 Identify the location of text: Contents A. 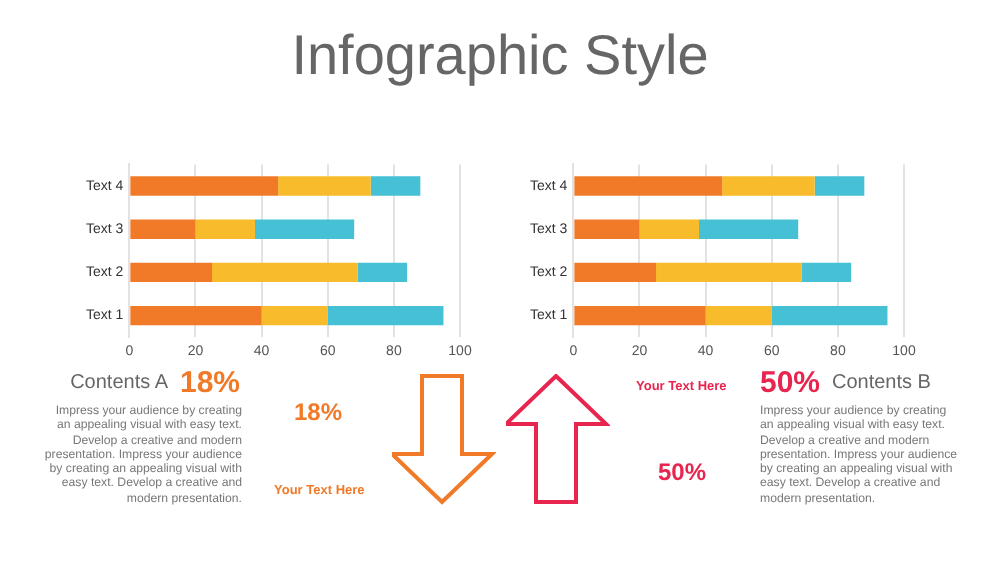
(118, 383).